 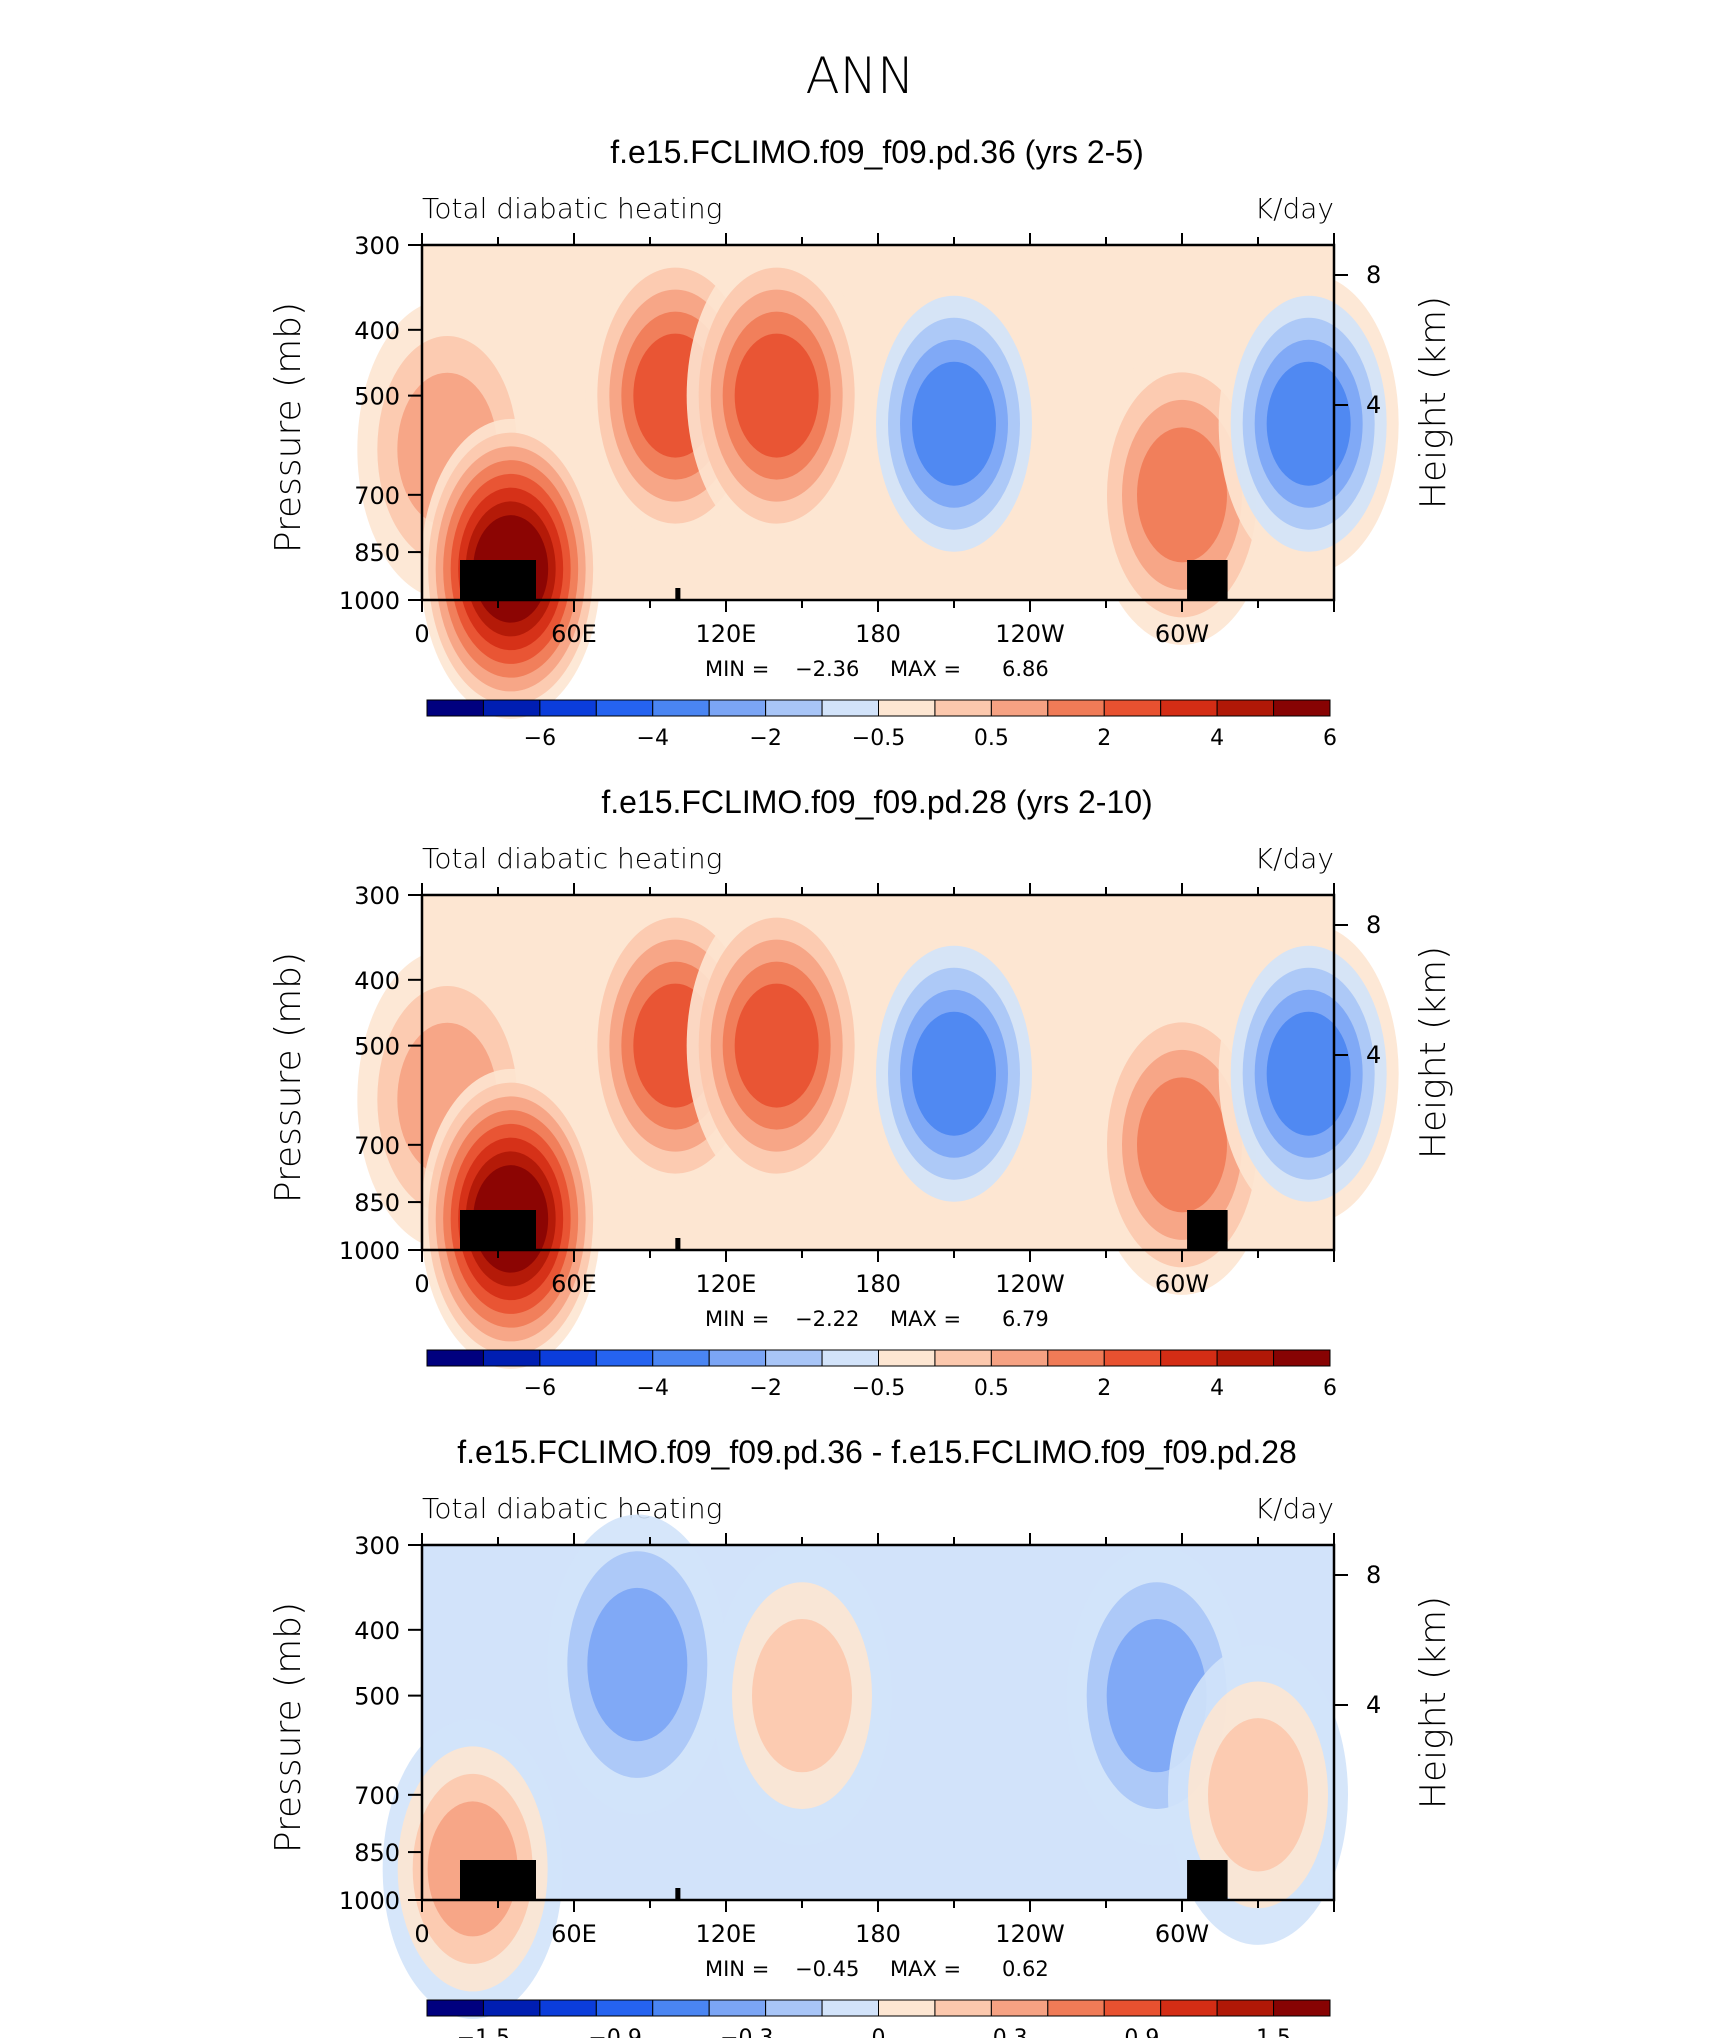 What do you see at coordinates (827, 1319) in the screenshot?
I see `min-value: −2.22` at bounding box center [827, 1319].